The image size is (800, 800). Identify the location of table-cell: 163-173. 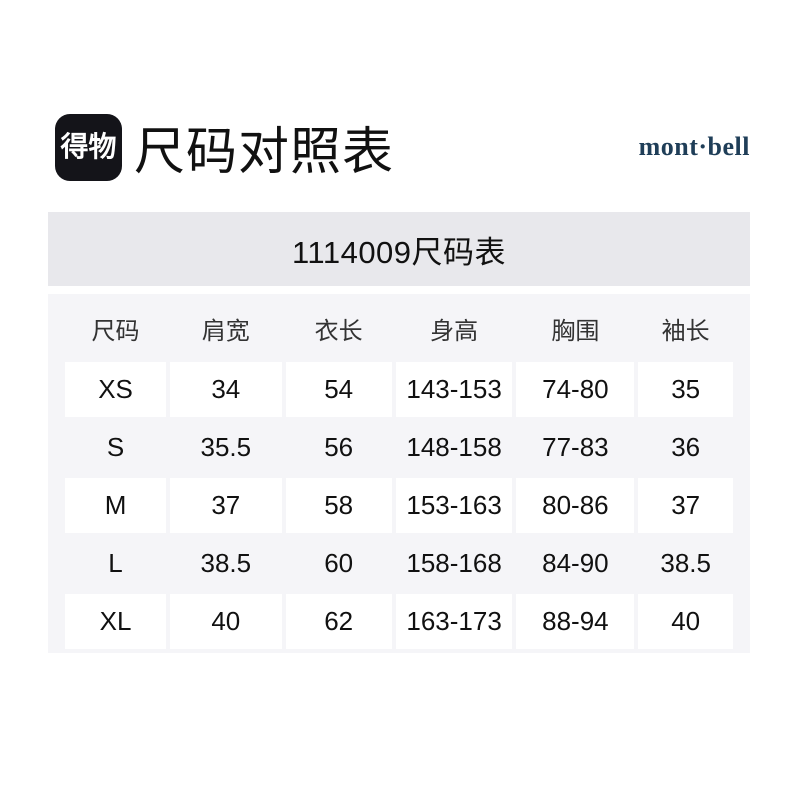
(454, 621).